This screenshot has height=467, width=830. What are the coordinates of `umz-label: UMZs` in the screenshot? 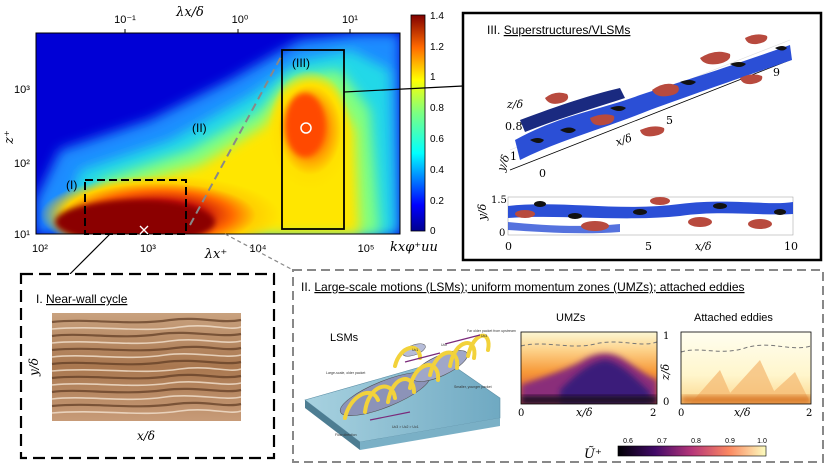 It's located at (571, 318).